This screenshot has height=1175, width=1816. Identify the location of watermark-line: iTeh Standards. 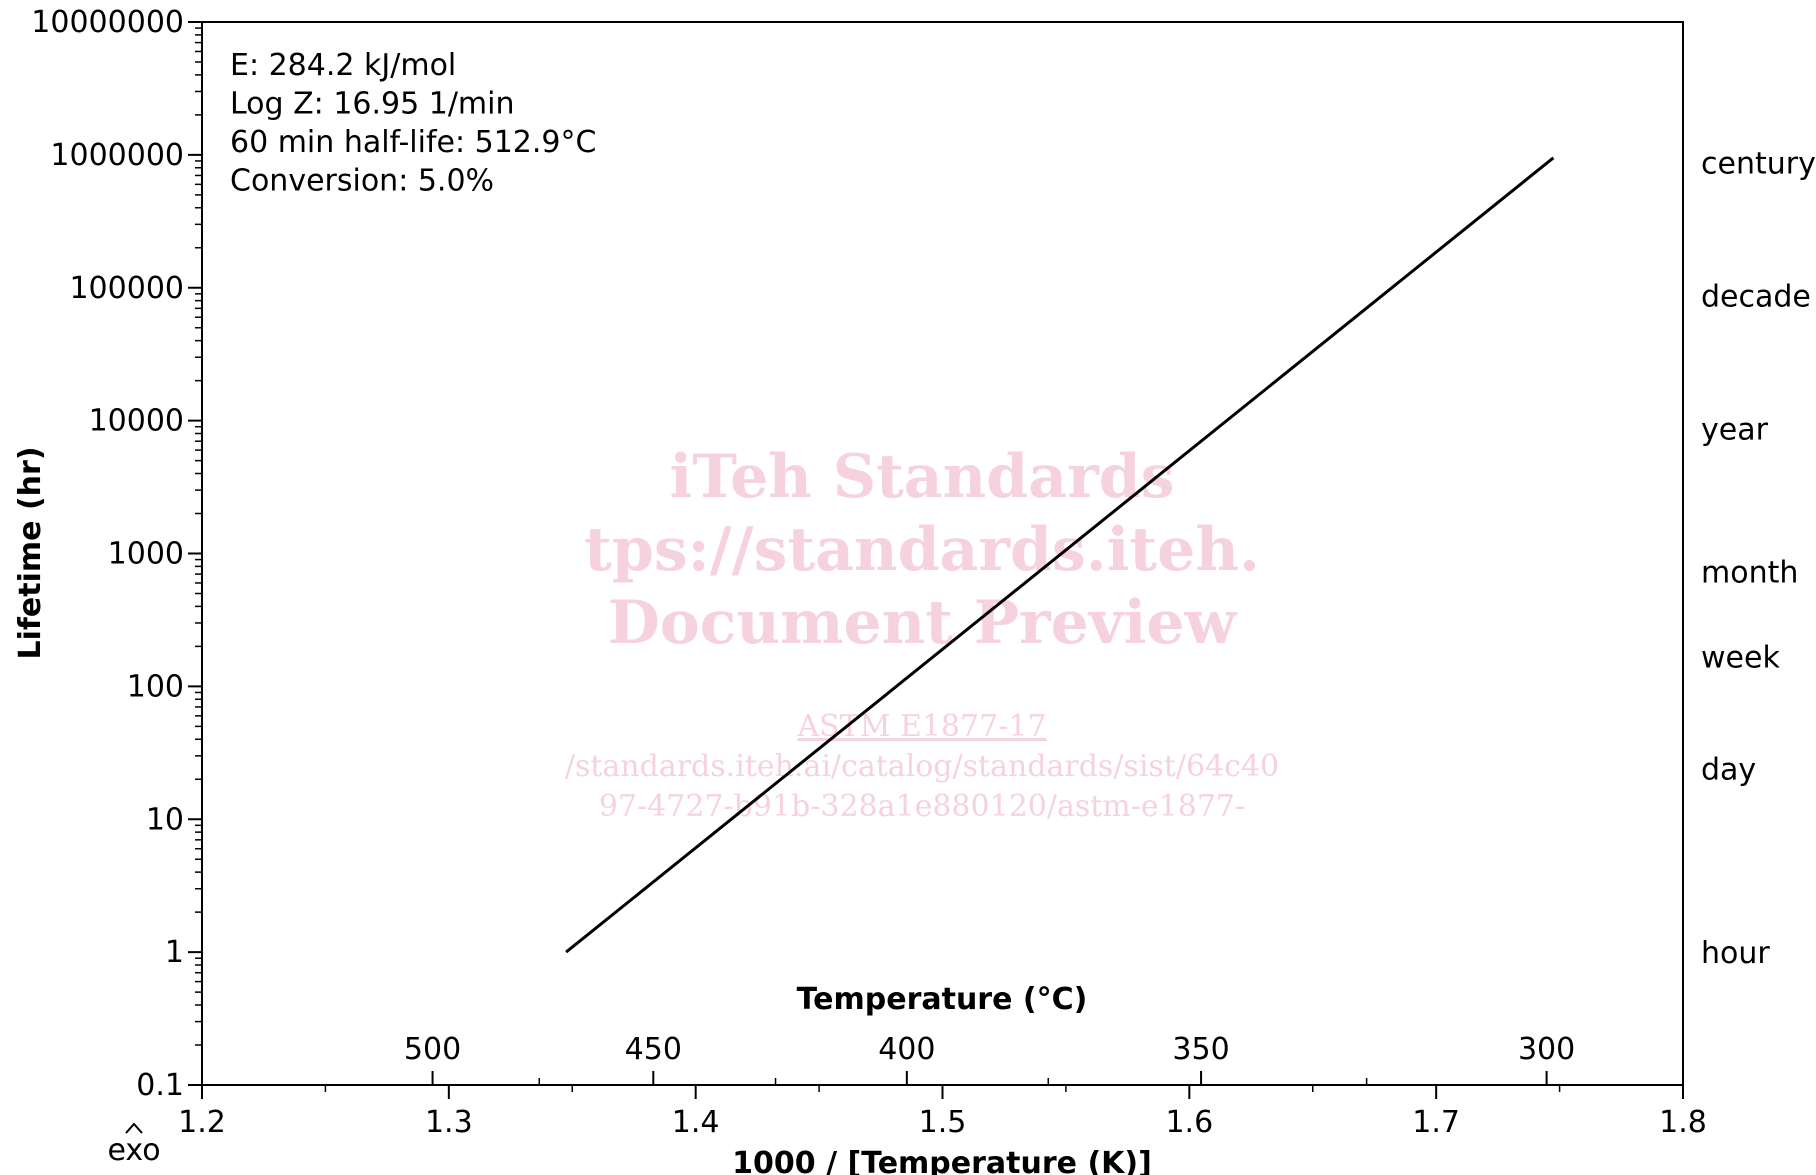
(922, 477).